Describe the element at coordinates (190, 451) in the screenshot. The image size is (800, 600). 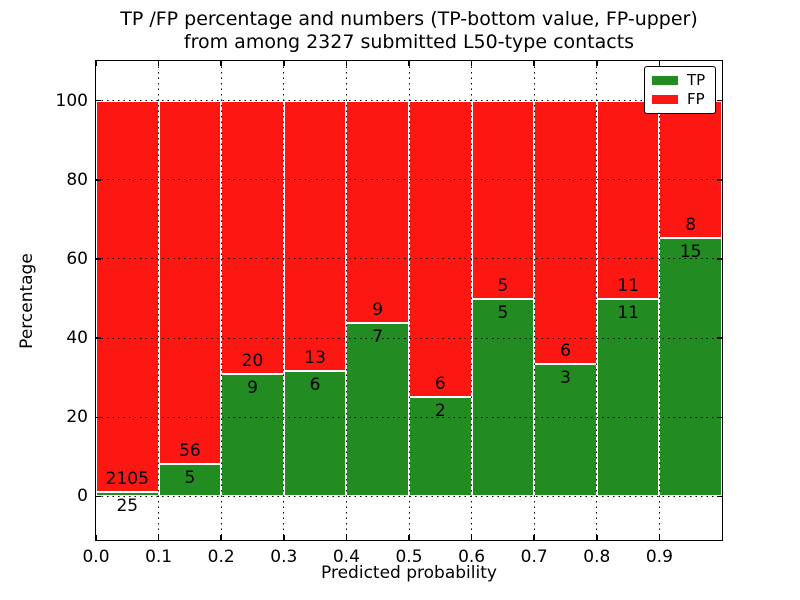
I see `fp-count-annotation: 56` at that location.